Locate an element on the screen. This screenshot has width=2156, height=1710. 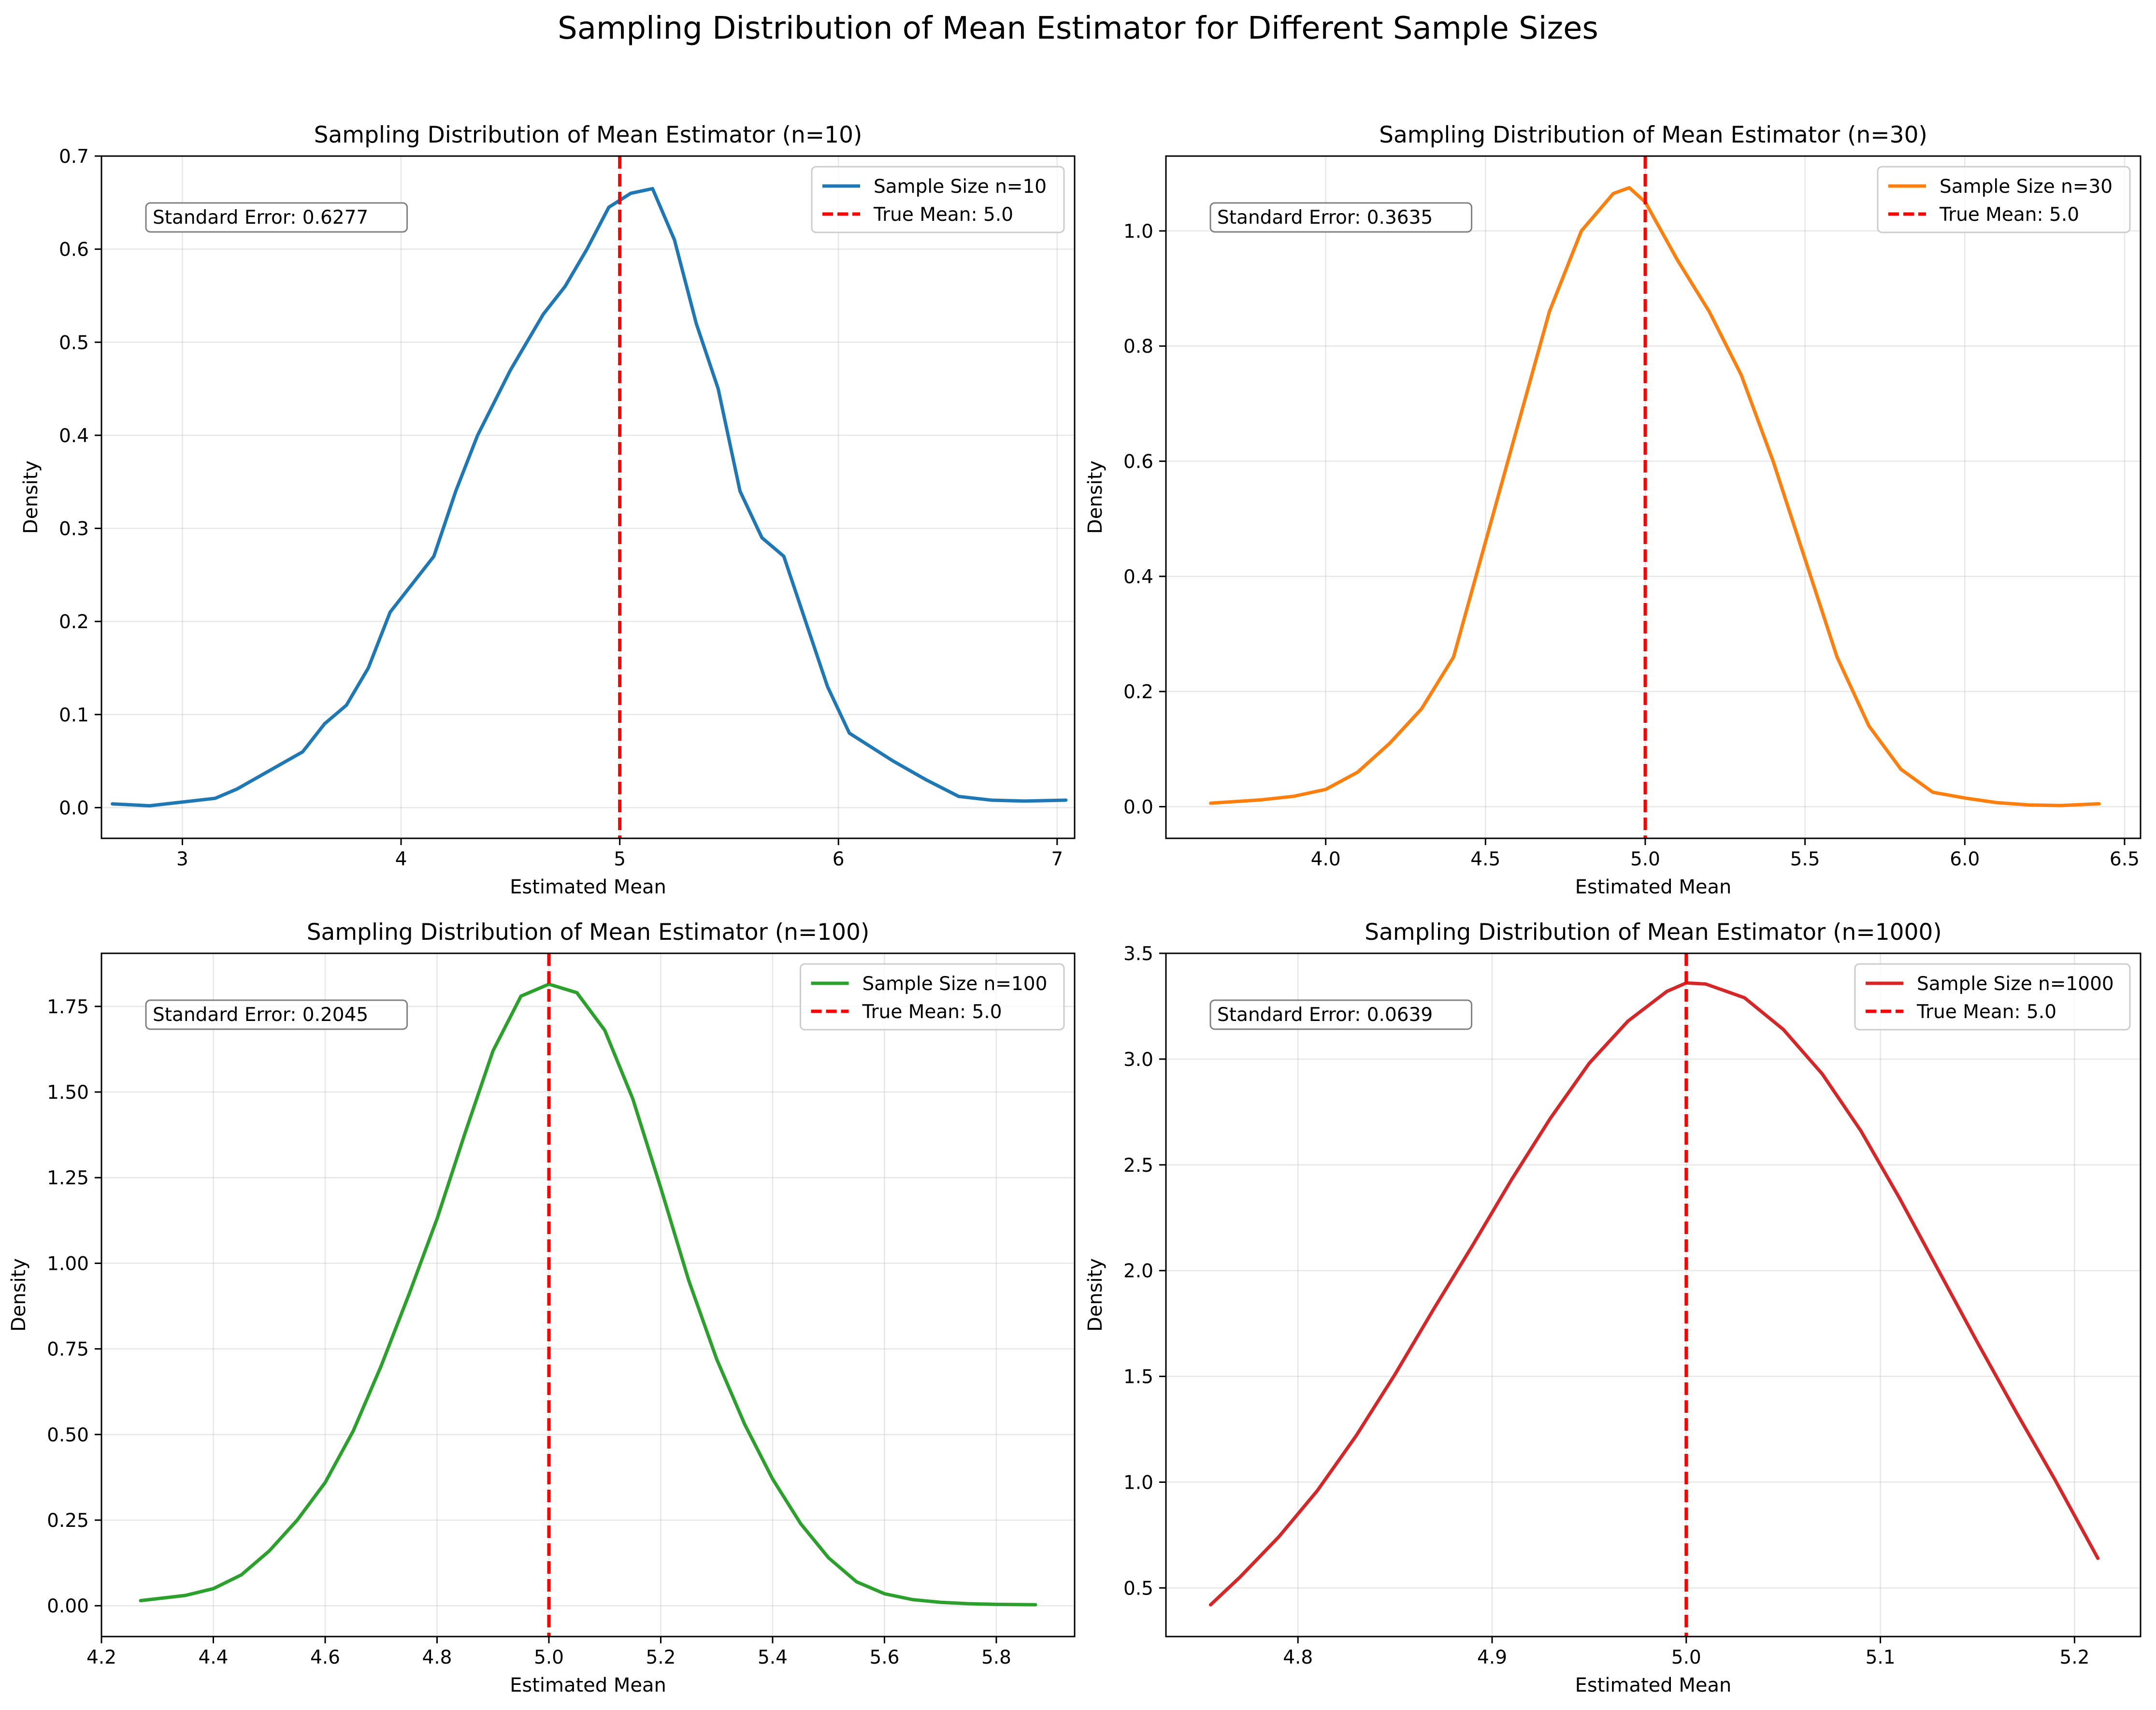
chart1-legend: Sample Size n=10 True Mean: 5.0 is located at coordinates (938, 199).